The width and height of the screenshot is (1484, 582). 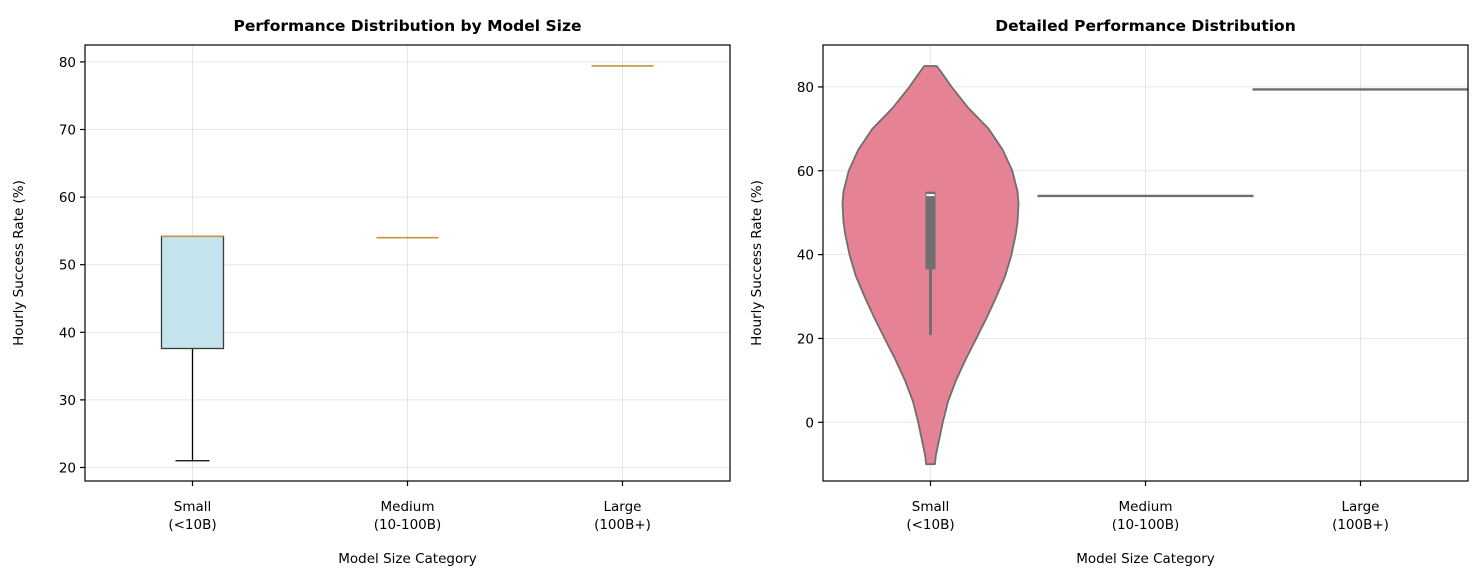 I want to click on y-tick-label: 50, so click(x=67, y=266).